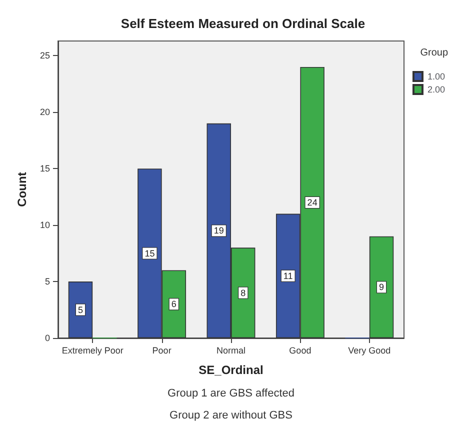 The width and height of the screenshot is (462, 443). I want to click on chart-title: Self Esteem Measured on Ordinal Scale, so click(243, 23).